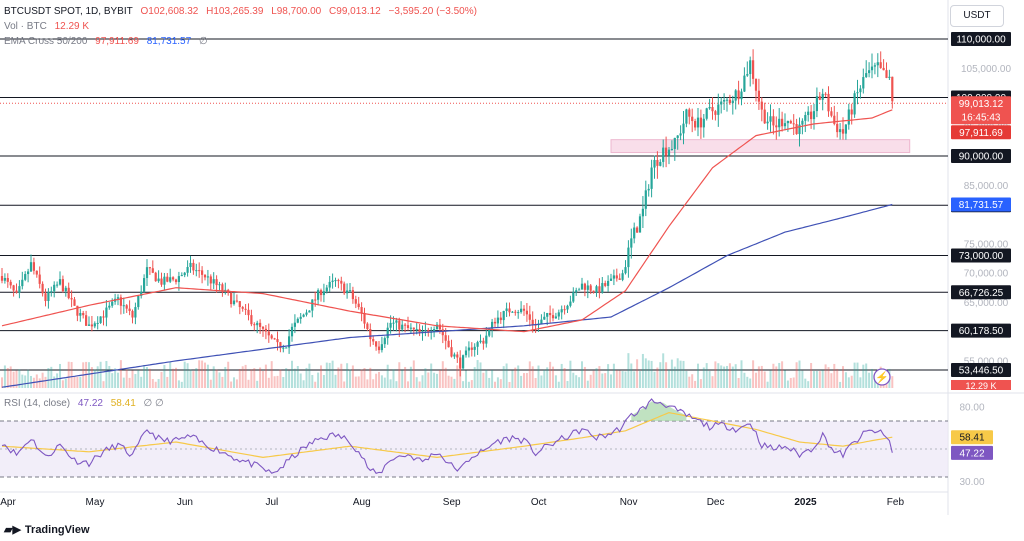 Image resolution: width=1024 pixels, height=541 pixels. What do you see at coordinates (986, 186) in the screenshot?
I see `price-axis-label: 85,000.00` at bounding box center [986, 186].